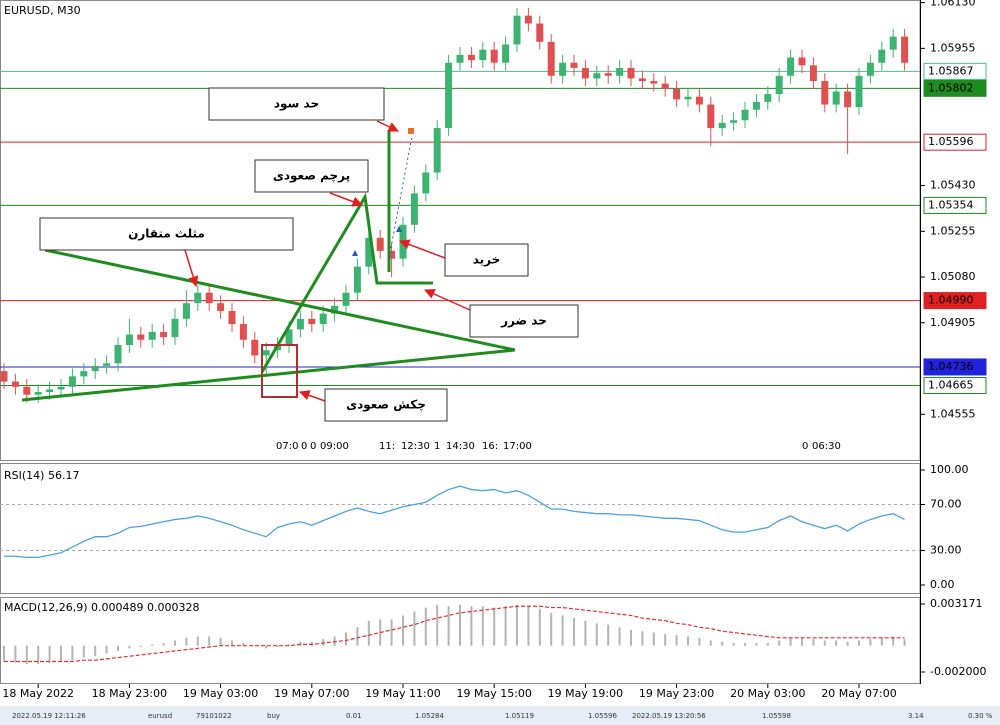 The width and height of the screenshot is (1000, 725). I want to click on level-label: 1.05802, so click(951, 87).